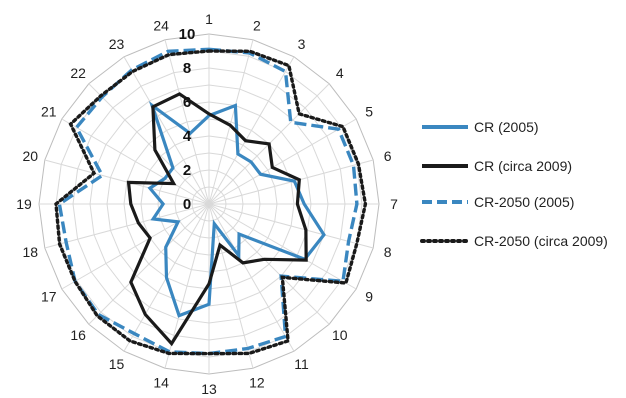  Describe the element at coordinates (187, 102) in the screenshot. I see `radial-tick-label: 6` at that location.